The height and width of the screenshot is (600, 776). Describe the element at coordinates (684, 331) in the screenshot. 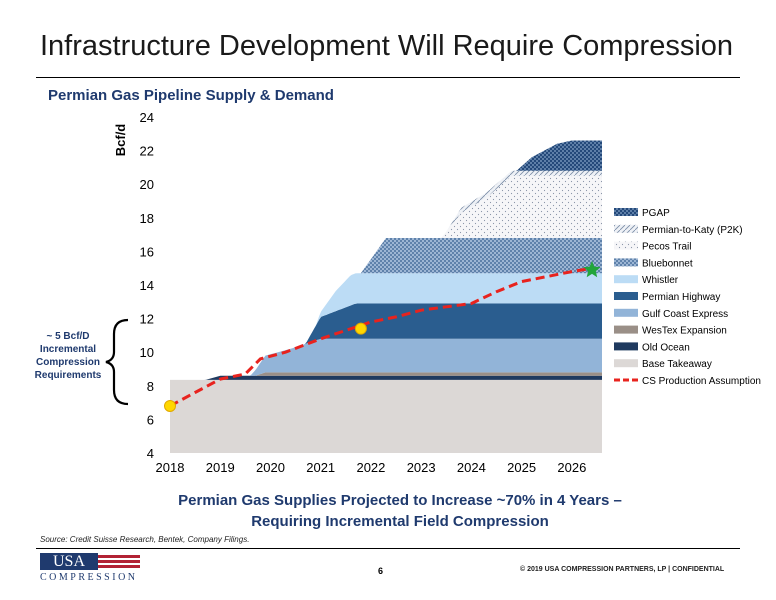

I see `legend-label: WesTex Expansion` at that location.